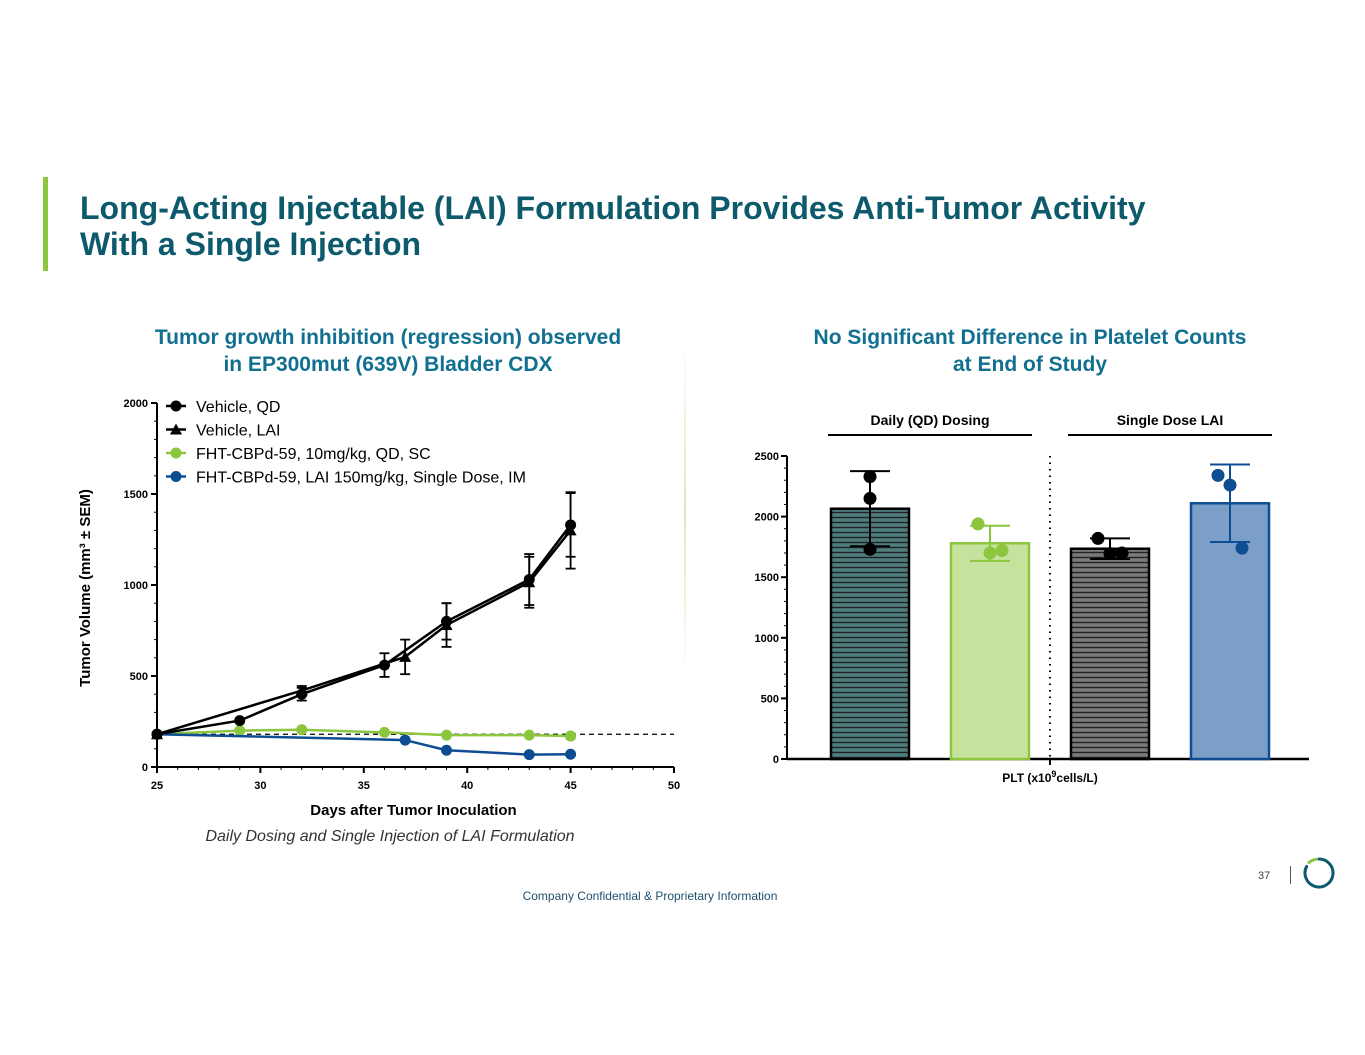 Image resolution: width=1365 pixels, height=1055 pixels. What do you see at coordinates (1290, 875) in the screenshot?
I see `page-separator` at bounding box center [1290, 875].